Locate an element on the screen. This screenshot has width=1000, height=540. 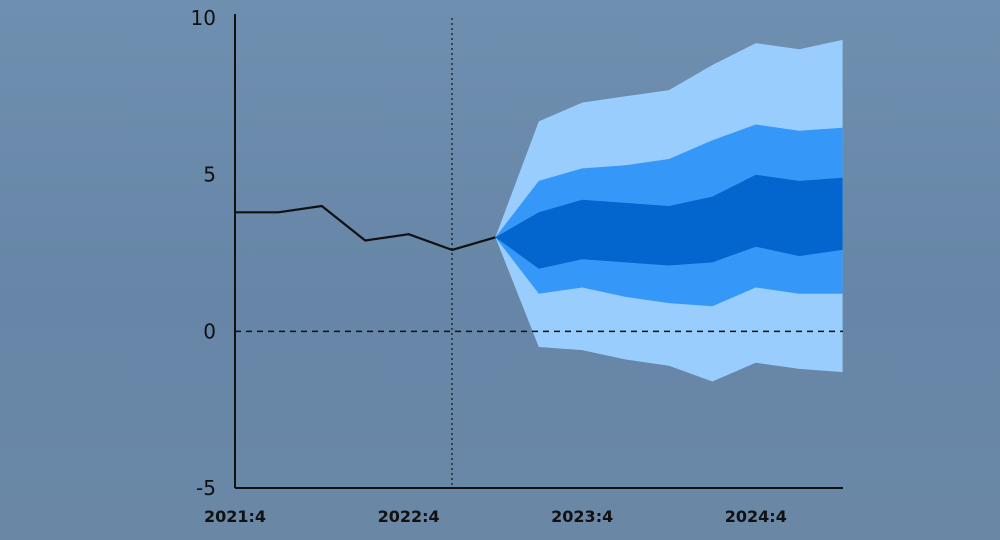
y-tick-label: 10 is located at coordinates (203, 18).